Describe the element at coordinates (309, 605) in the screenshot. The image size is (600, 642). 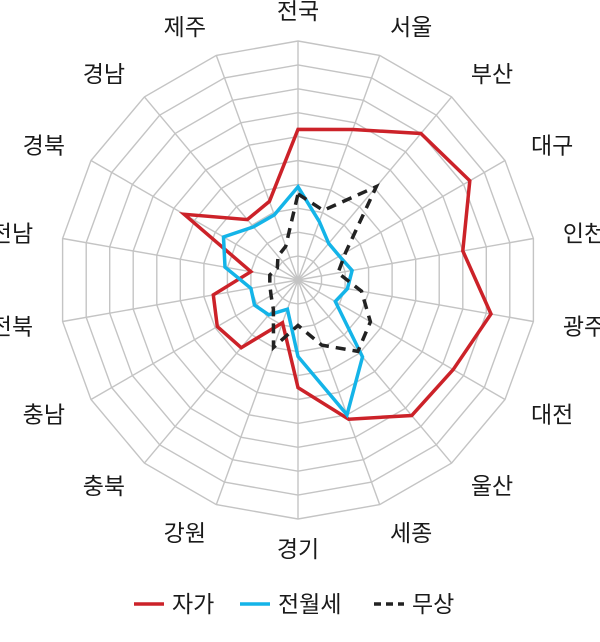
I see `legend-label-rent: 전월세` at that location.